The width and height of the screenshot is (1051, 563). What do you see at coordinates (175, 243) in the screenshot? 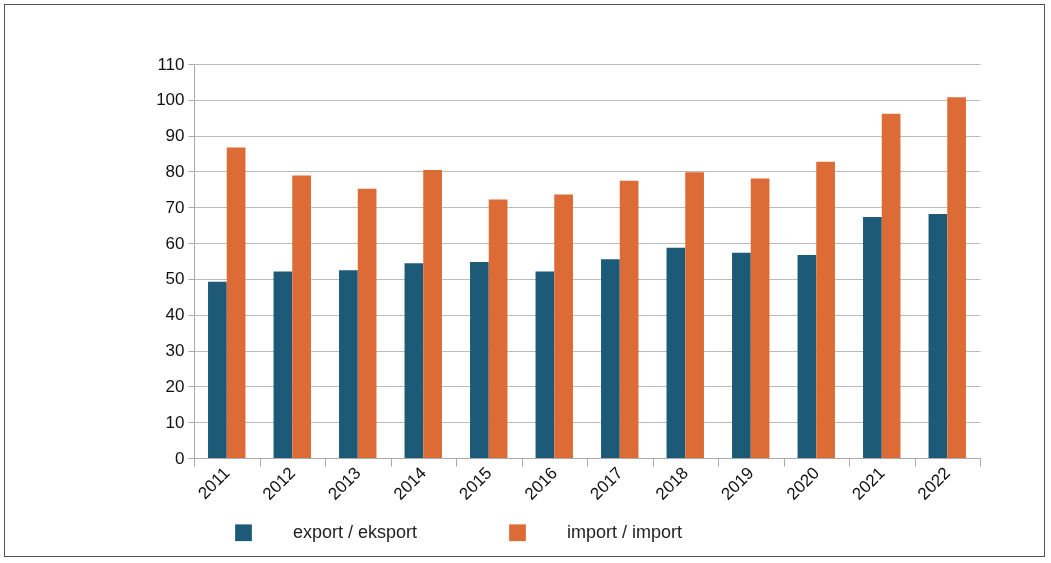
I see `y-tick-label: 60` at bounding box center [175, 243].